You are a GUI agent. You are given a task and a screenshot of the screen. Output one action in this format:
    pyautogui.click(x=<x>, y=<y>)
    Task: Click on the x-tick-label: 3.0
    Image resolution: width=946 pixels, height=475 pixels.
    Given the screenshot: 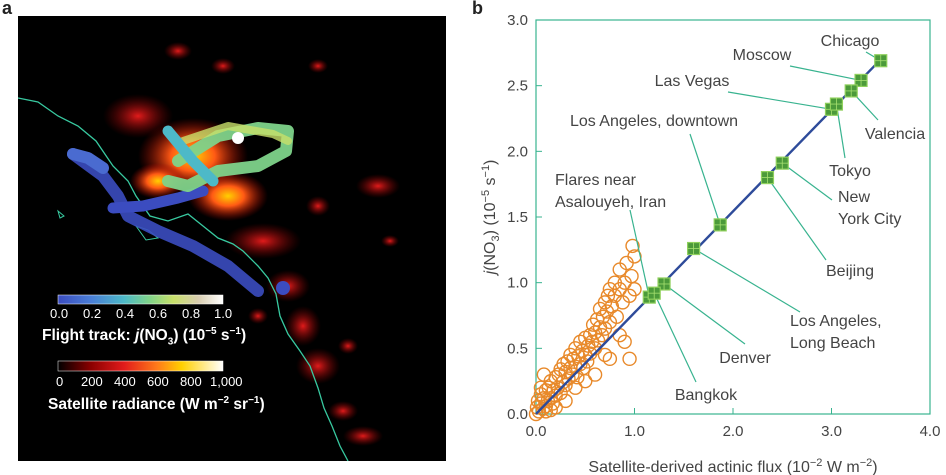 What is the action you would take?
    pyautogui.click(x=831, y=431)
    